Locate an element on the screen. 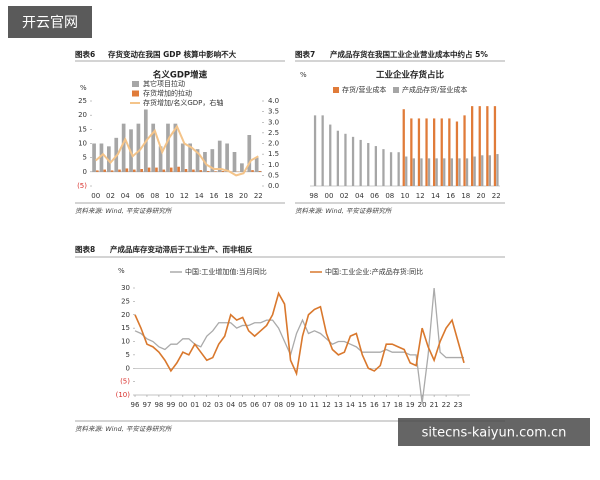 Image resolution: width=600 pixels, height=480 pixels. x-tick-label: 21 is located at coordinates (434, 405).